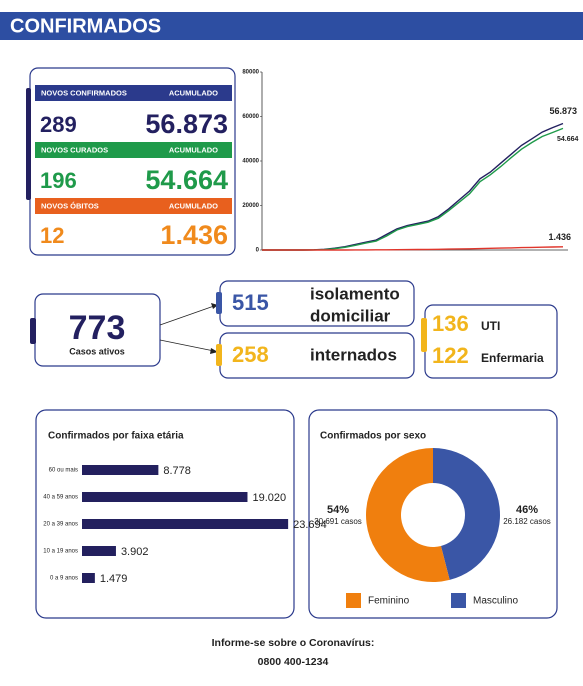 The image size is (583, 686). I want to click on bar-value-label: 23.694, so click(310, 525).